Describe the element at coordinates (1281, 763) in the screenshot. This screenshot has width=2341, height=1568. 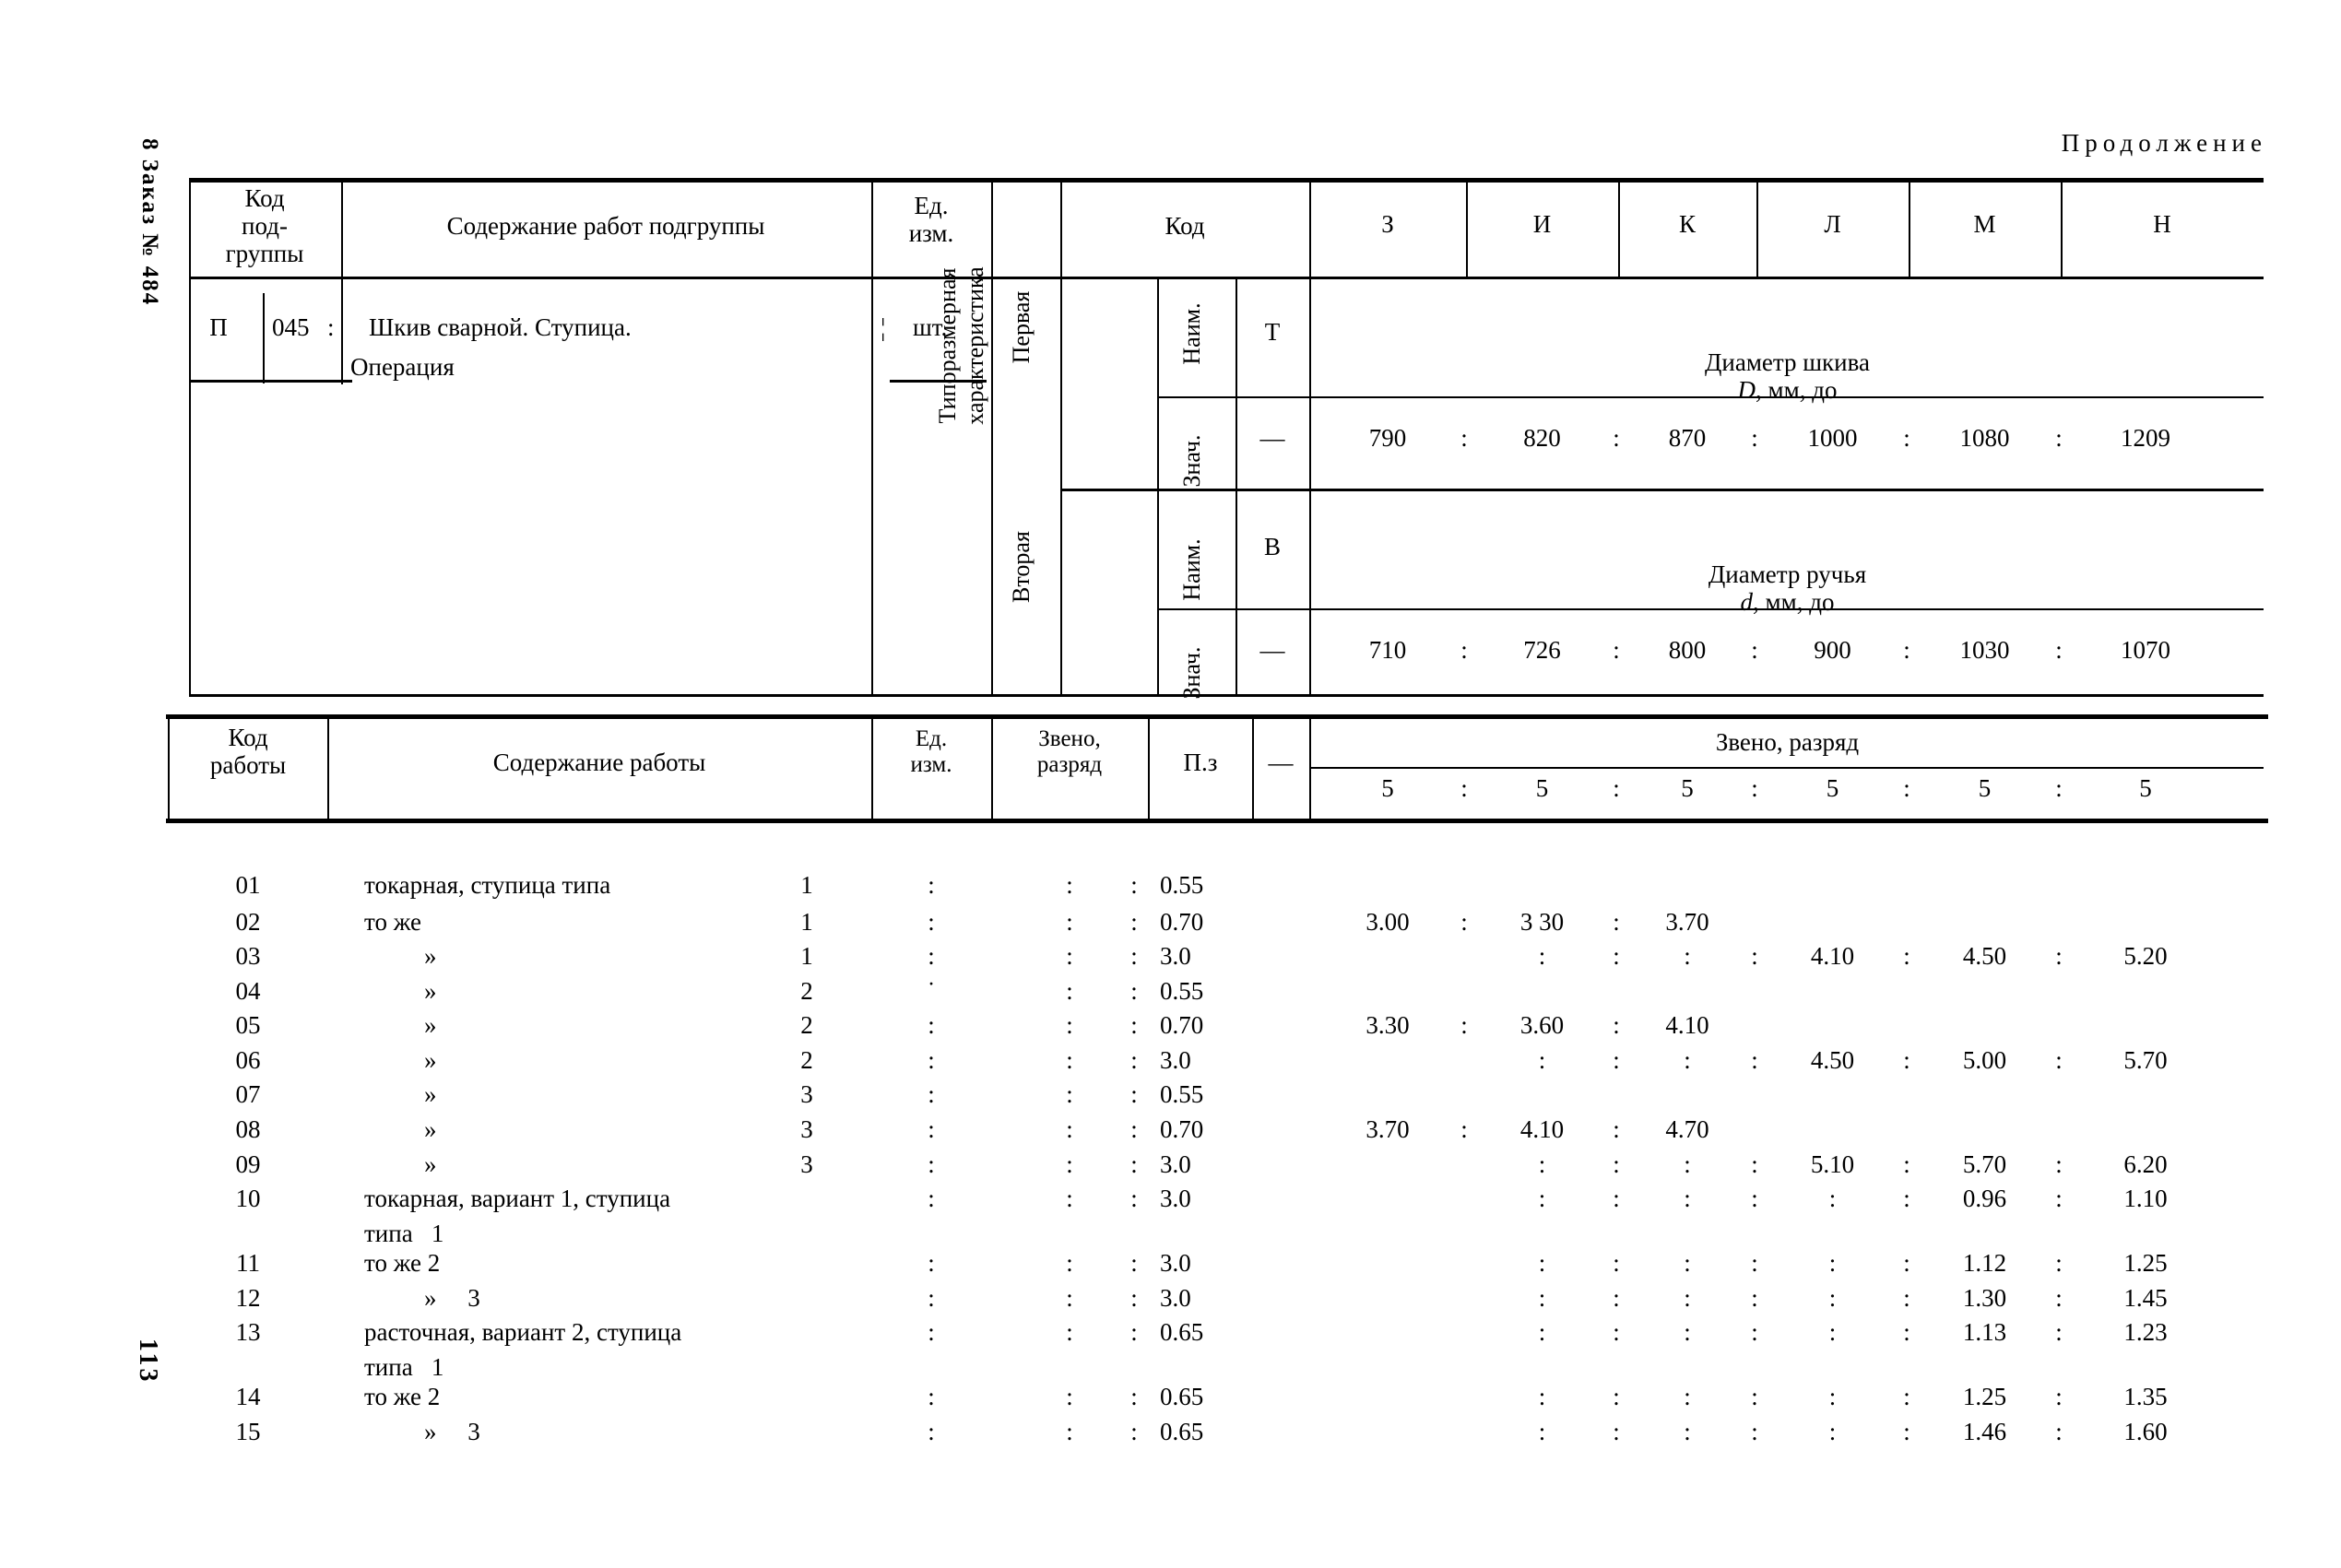
I see `header-dash: —` at that location.